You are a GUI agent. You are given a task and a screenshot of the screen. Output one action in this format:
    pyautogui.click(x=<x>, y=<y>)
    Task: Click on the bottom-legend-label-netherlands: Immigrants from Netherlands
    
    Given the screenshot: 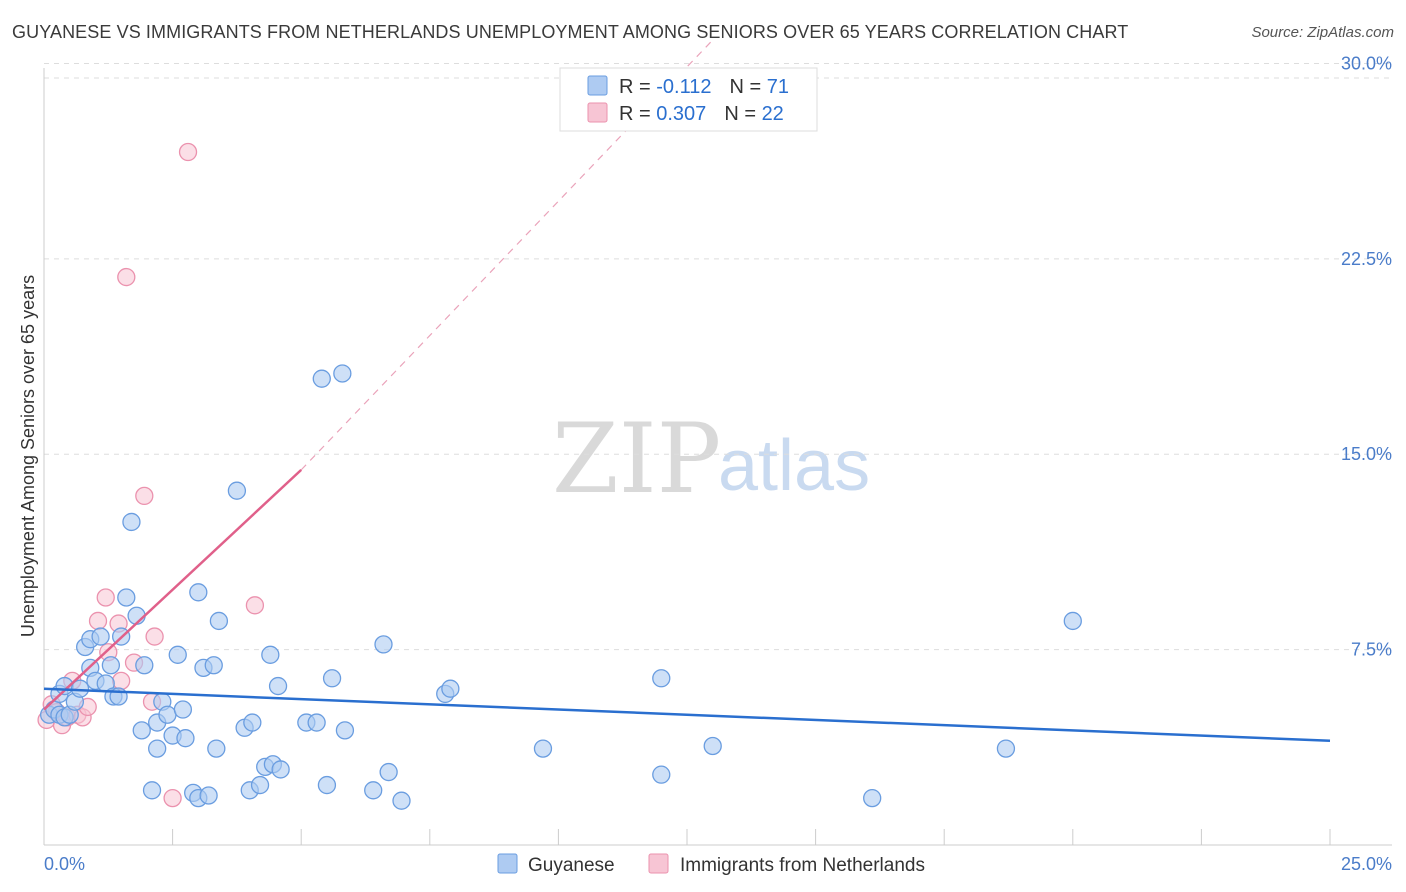 What is the action you would take?
    pyautogui.click(x=802, y=865)
    